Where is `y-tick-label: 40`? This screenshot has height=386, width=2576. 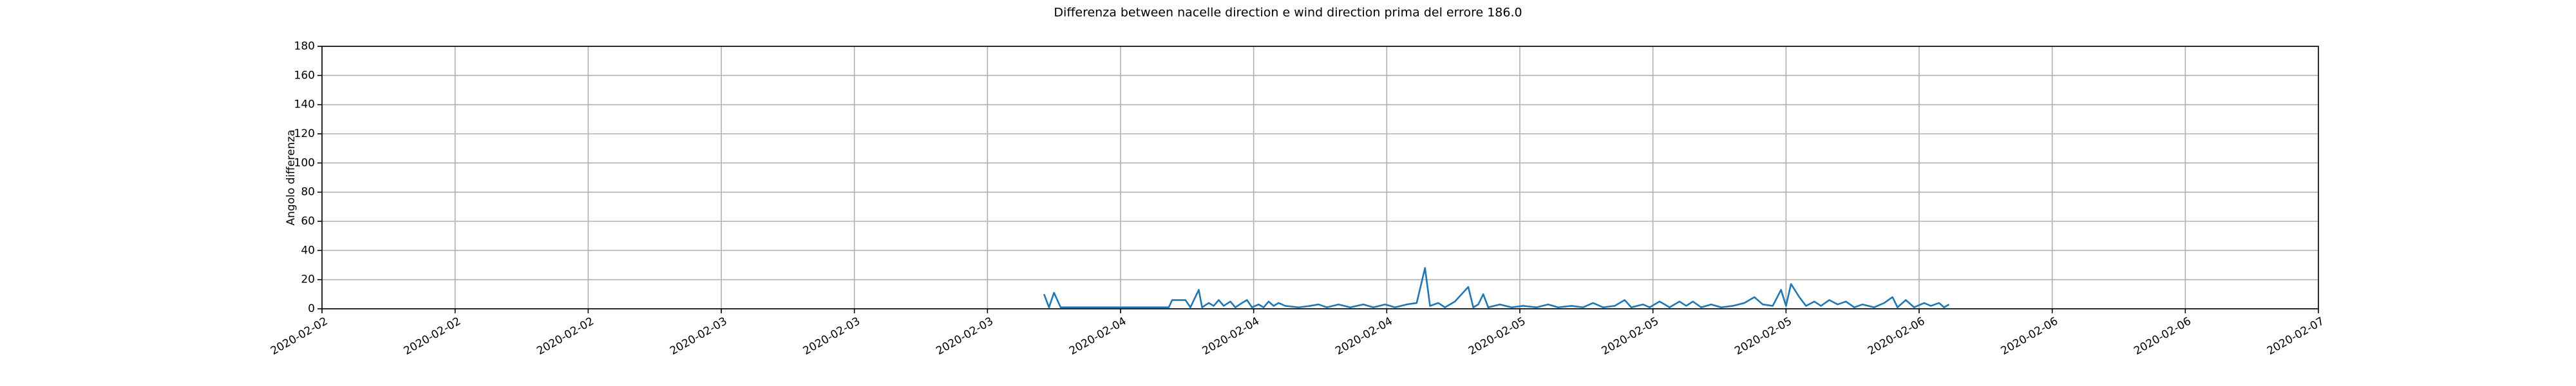 y-tick-label: 40 is located at coordinates (308, 250).